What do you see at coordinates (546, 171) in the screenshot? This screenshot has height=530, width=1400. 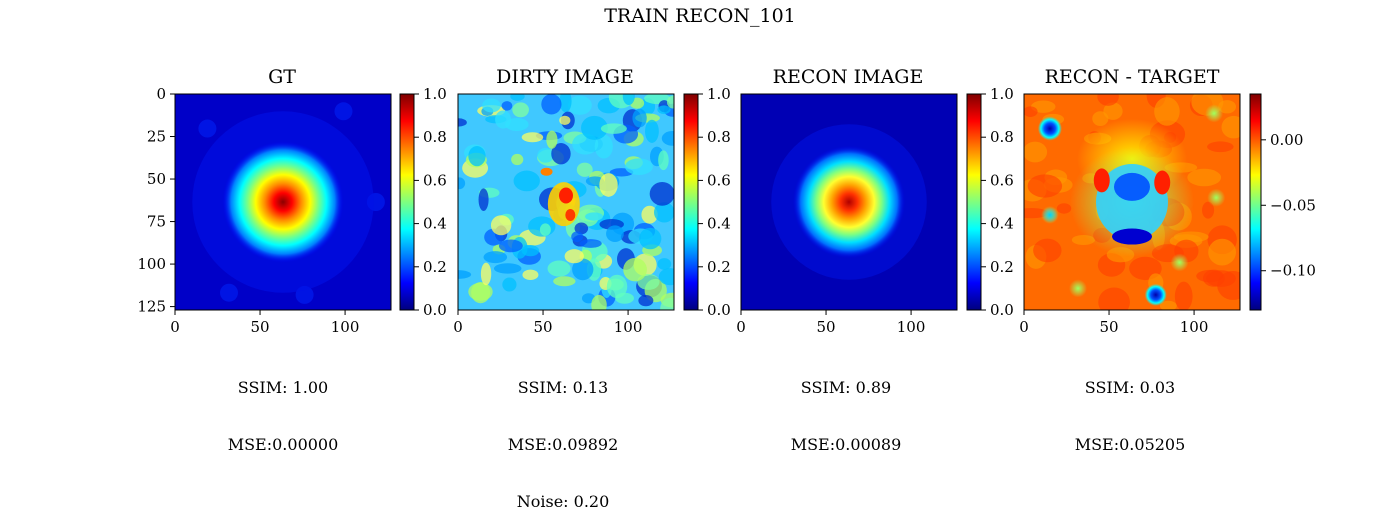 I see `peak` at bounding box center [546, 171].